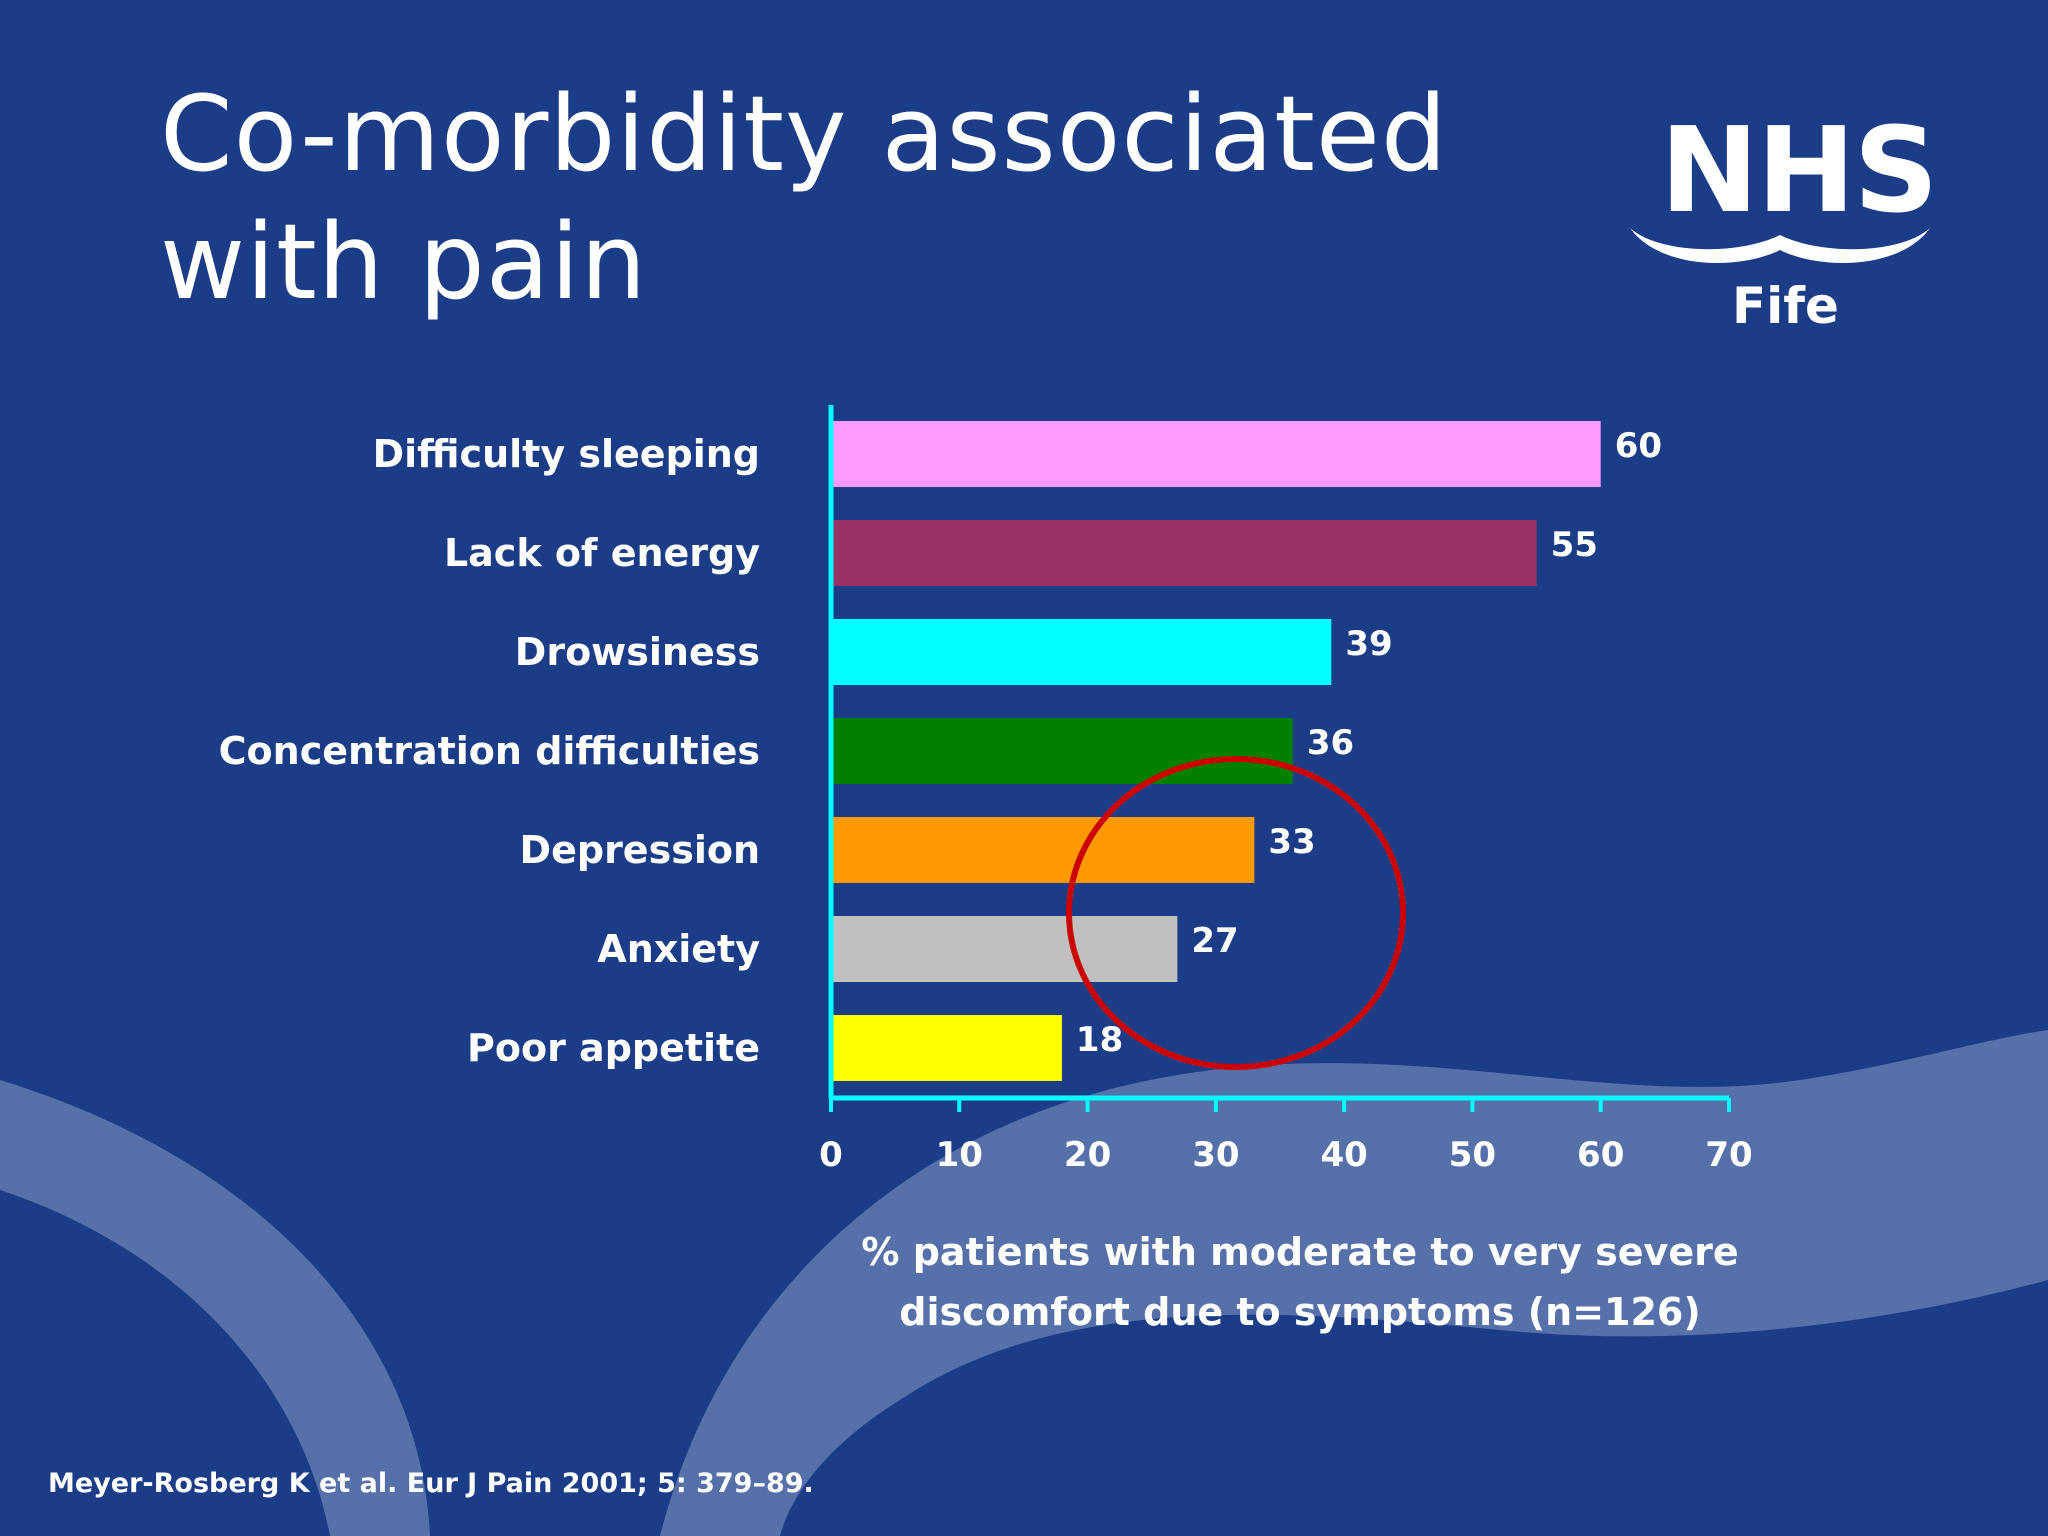 Image resolution: width=2048 pixels, height=1536 pixels. I want to click on x-tick-label: 0, so click(831, 1155).